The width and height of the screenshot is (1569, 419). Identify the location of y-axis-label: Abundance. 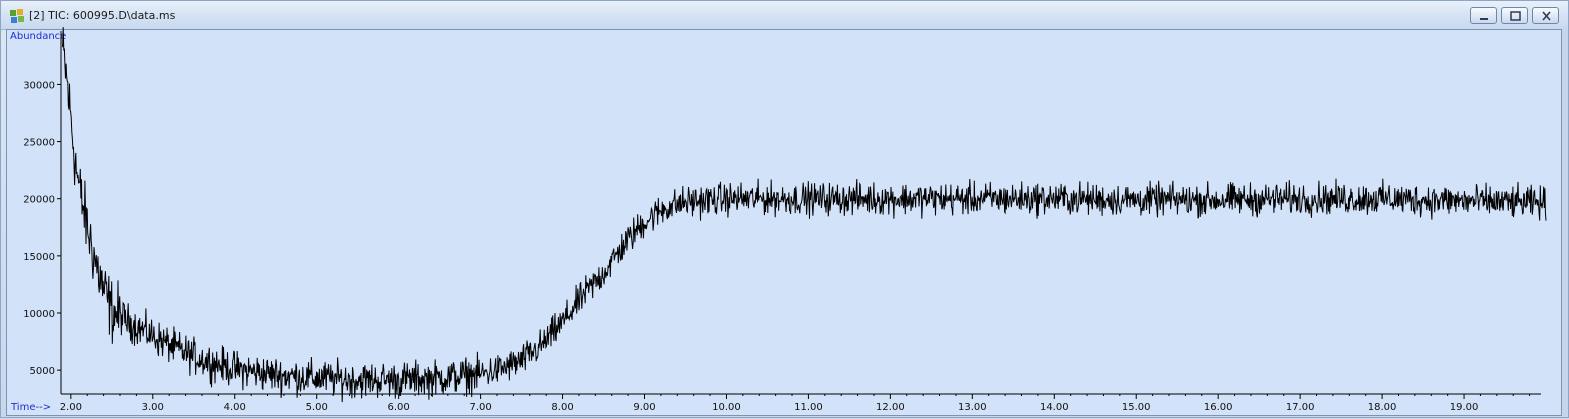
(38, 36).